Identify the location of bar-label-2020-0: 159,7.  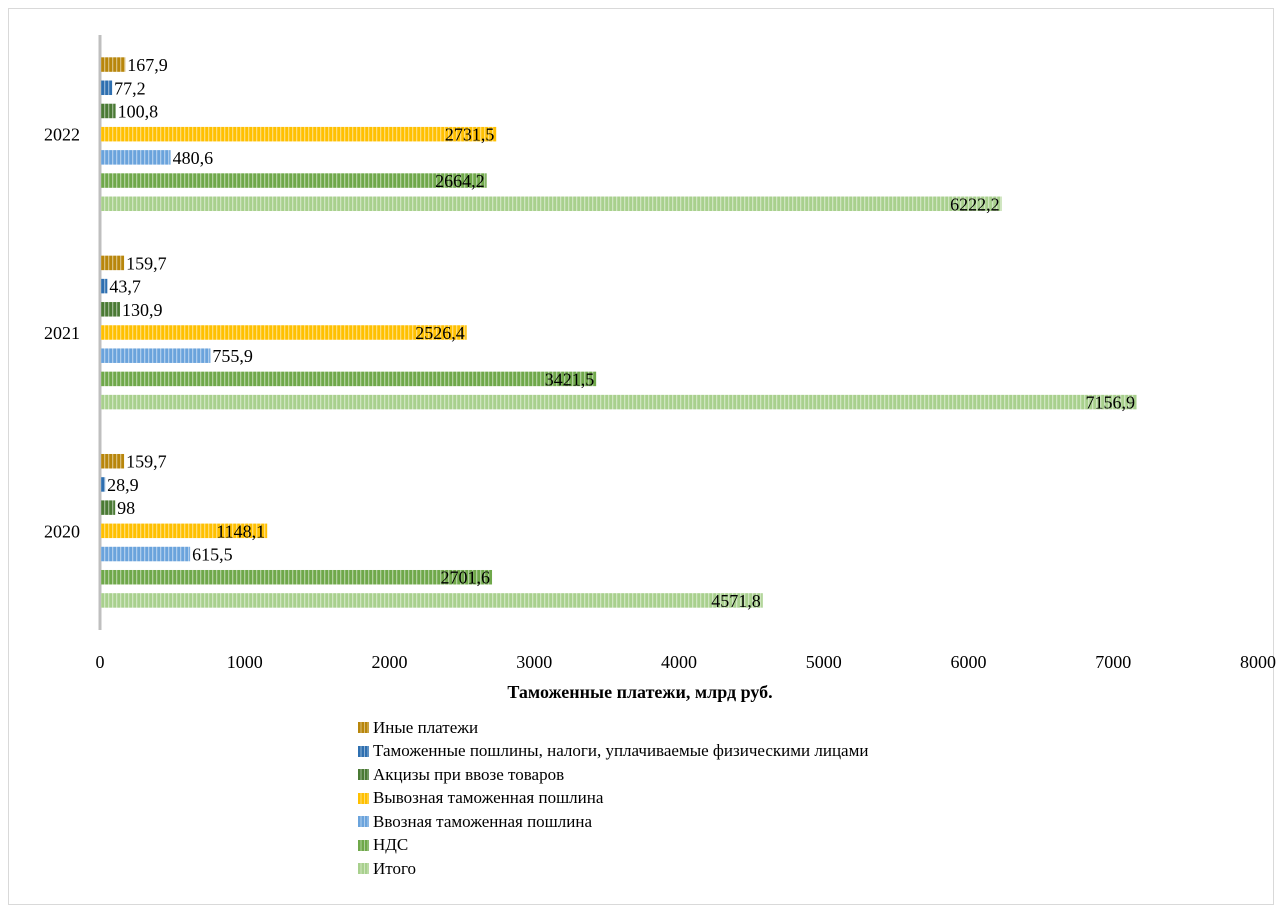
(146, 462).